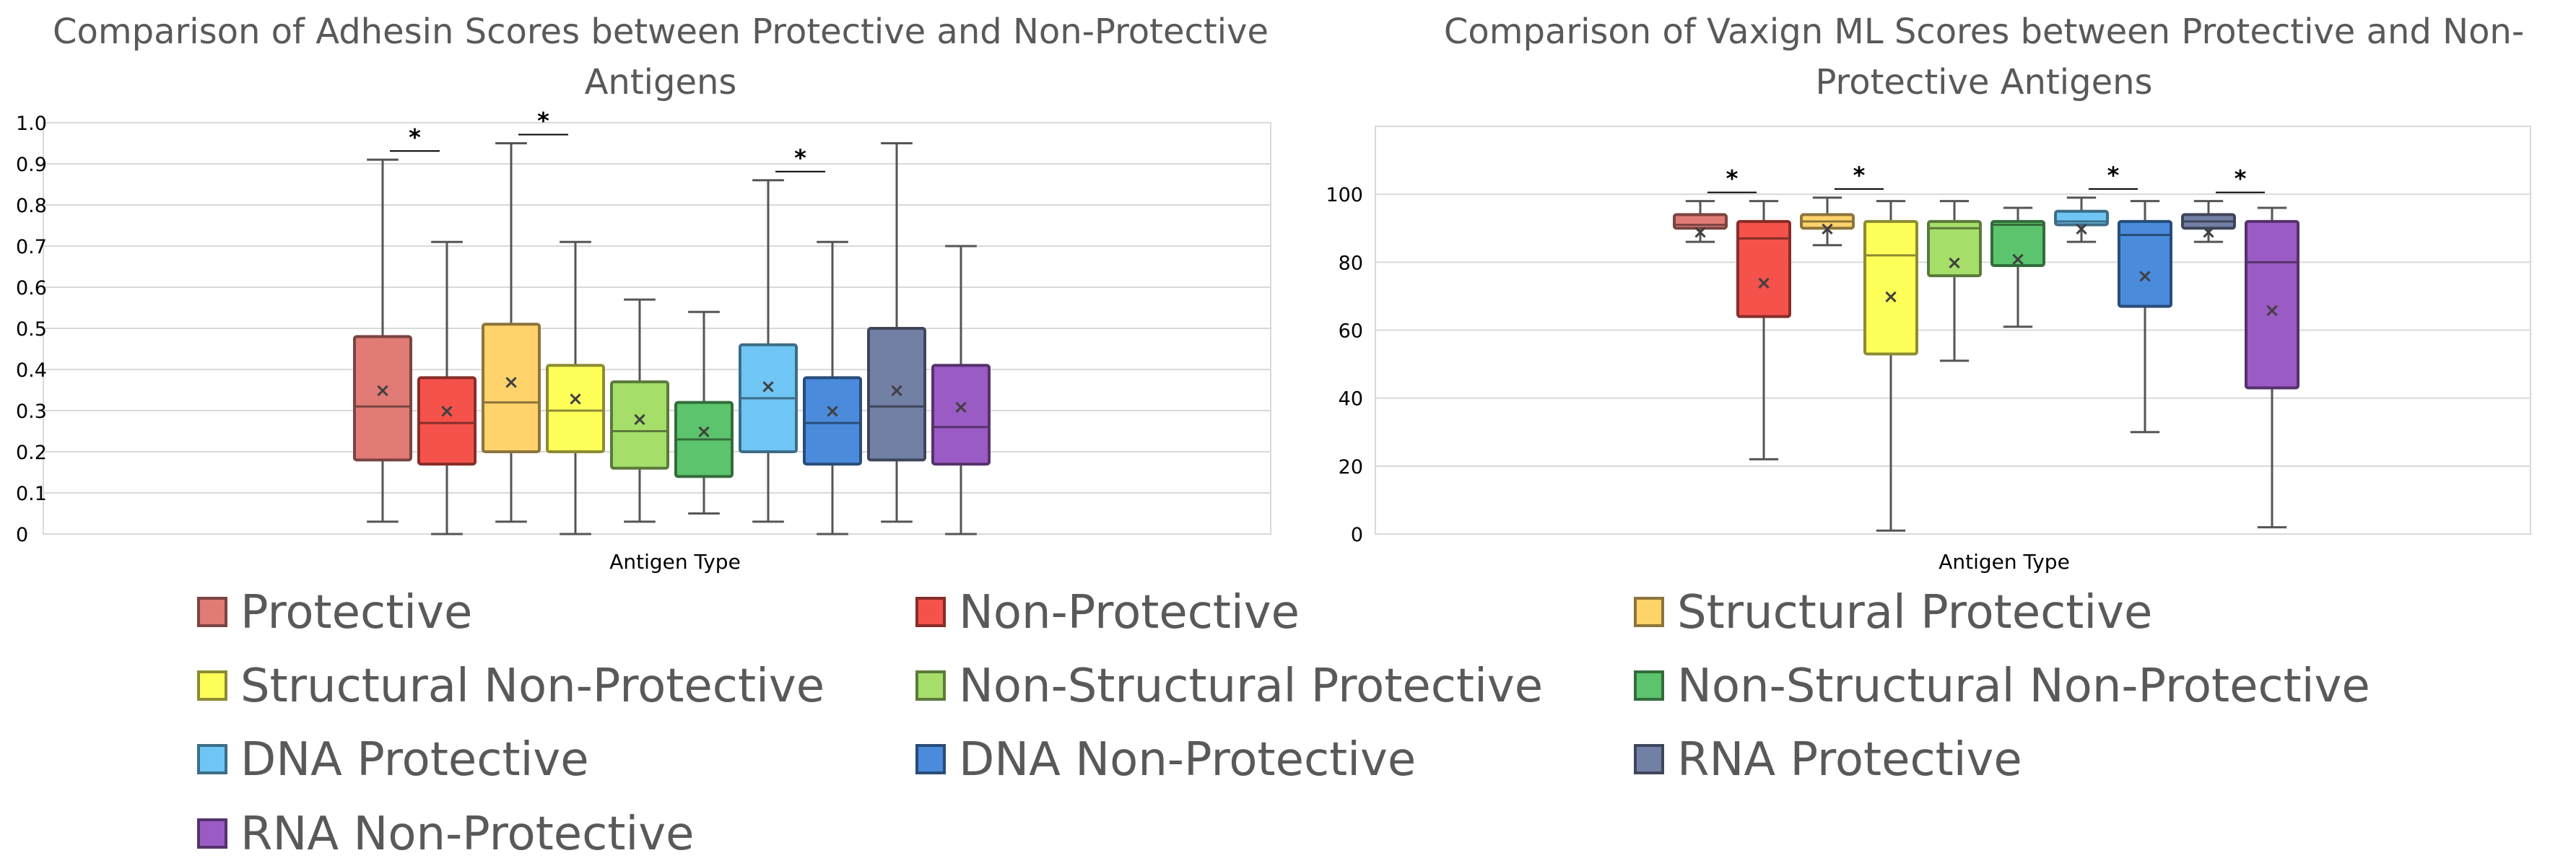 The height and width of the screenshot is (866, 2576). I want to click on y-tick-label: 40, so click(1351, 399).